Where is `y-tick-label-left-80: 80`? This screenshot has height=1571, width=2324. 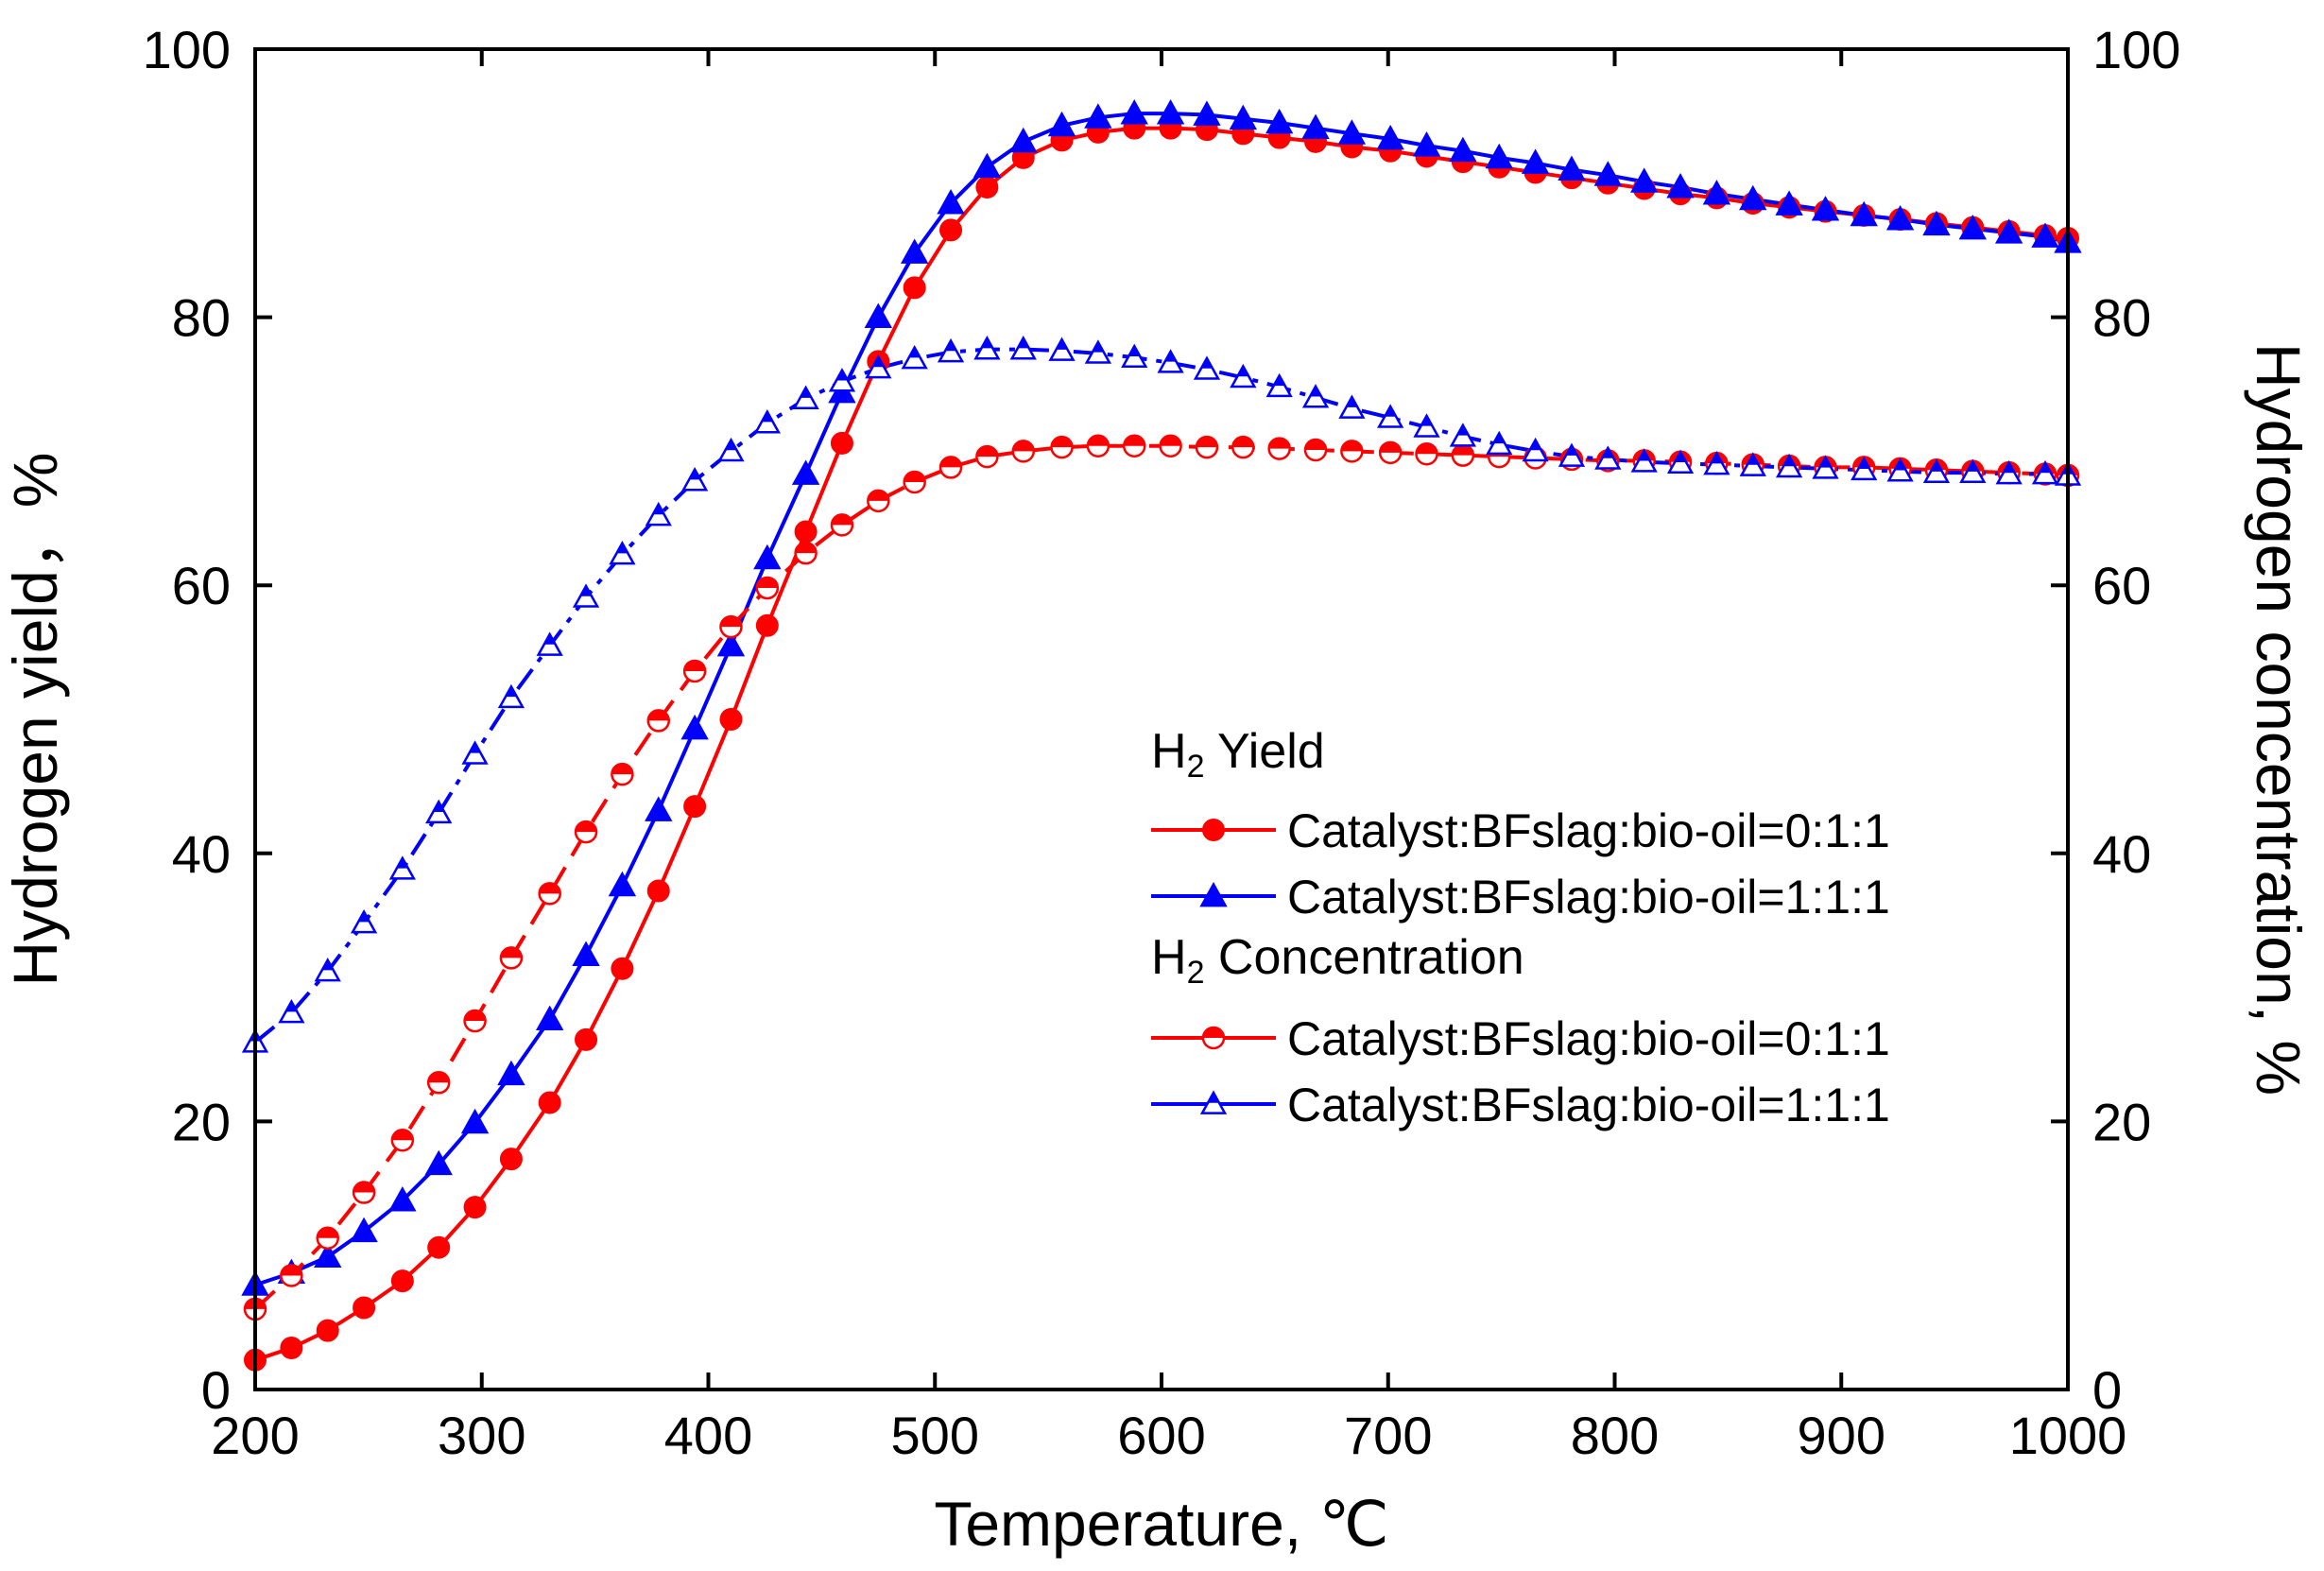
y-tick-label-left-80: 80 is located at coordinates (202, 318).